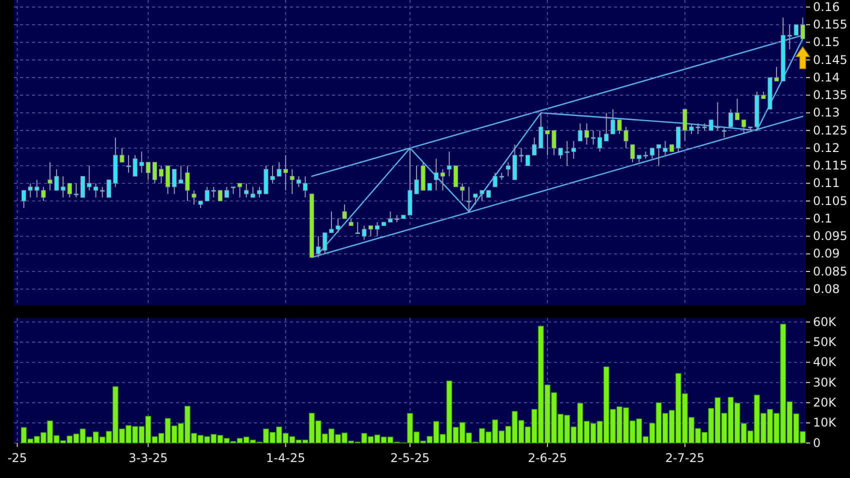 Image resolution: width=850 pixels, height=478 pixels. I want to click on y-tick-label: 0.12, so click(826, 147).